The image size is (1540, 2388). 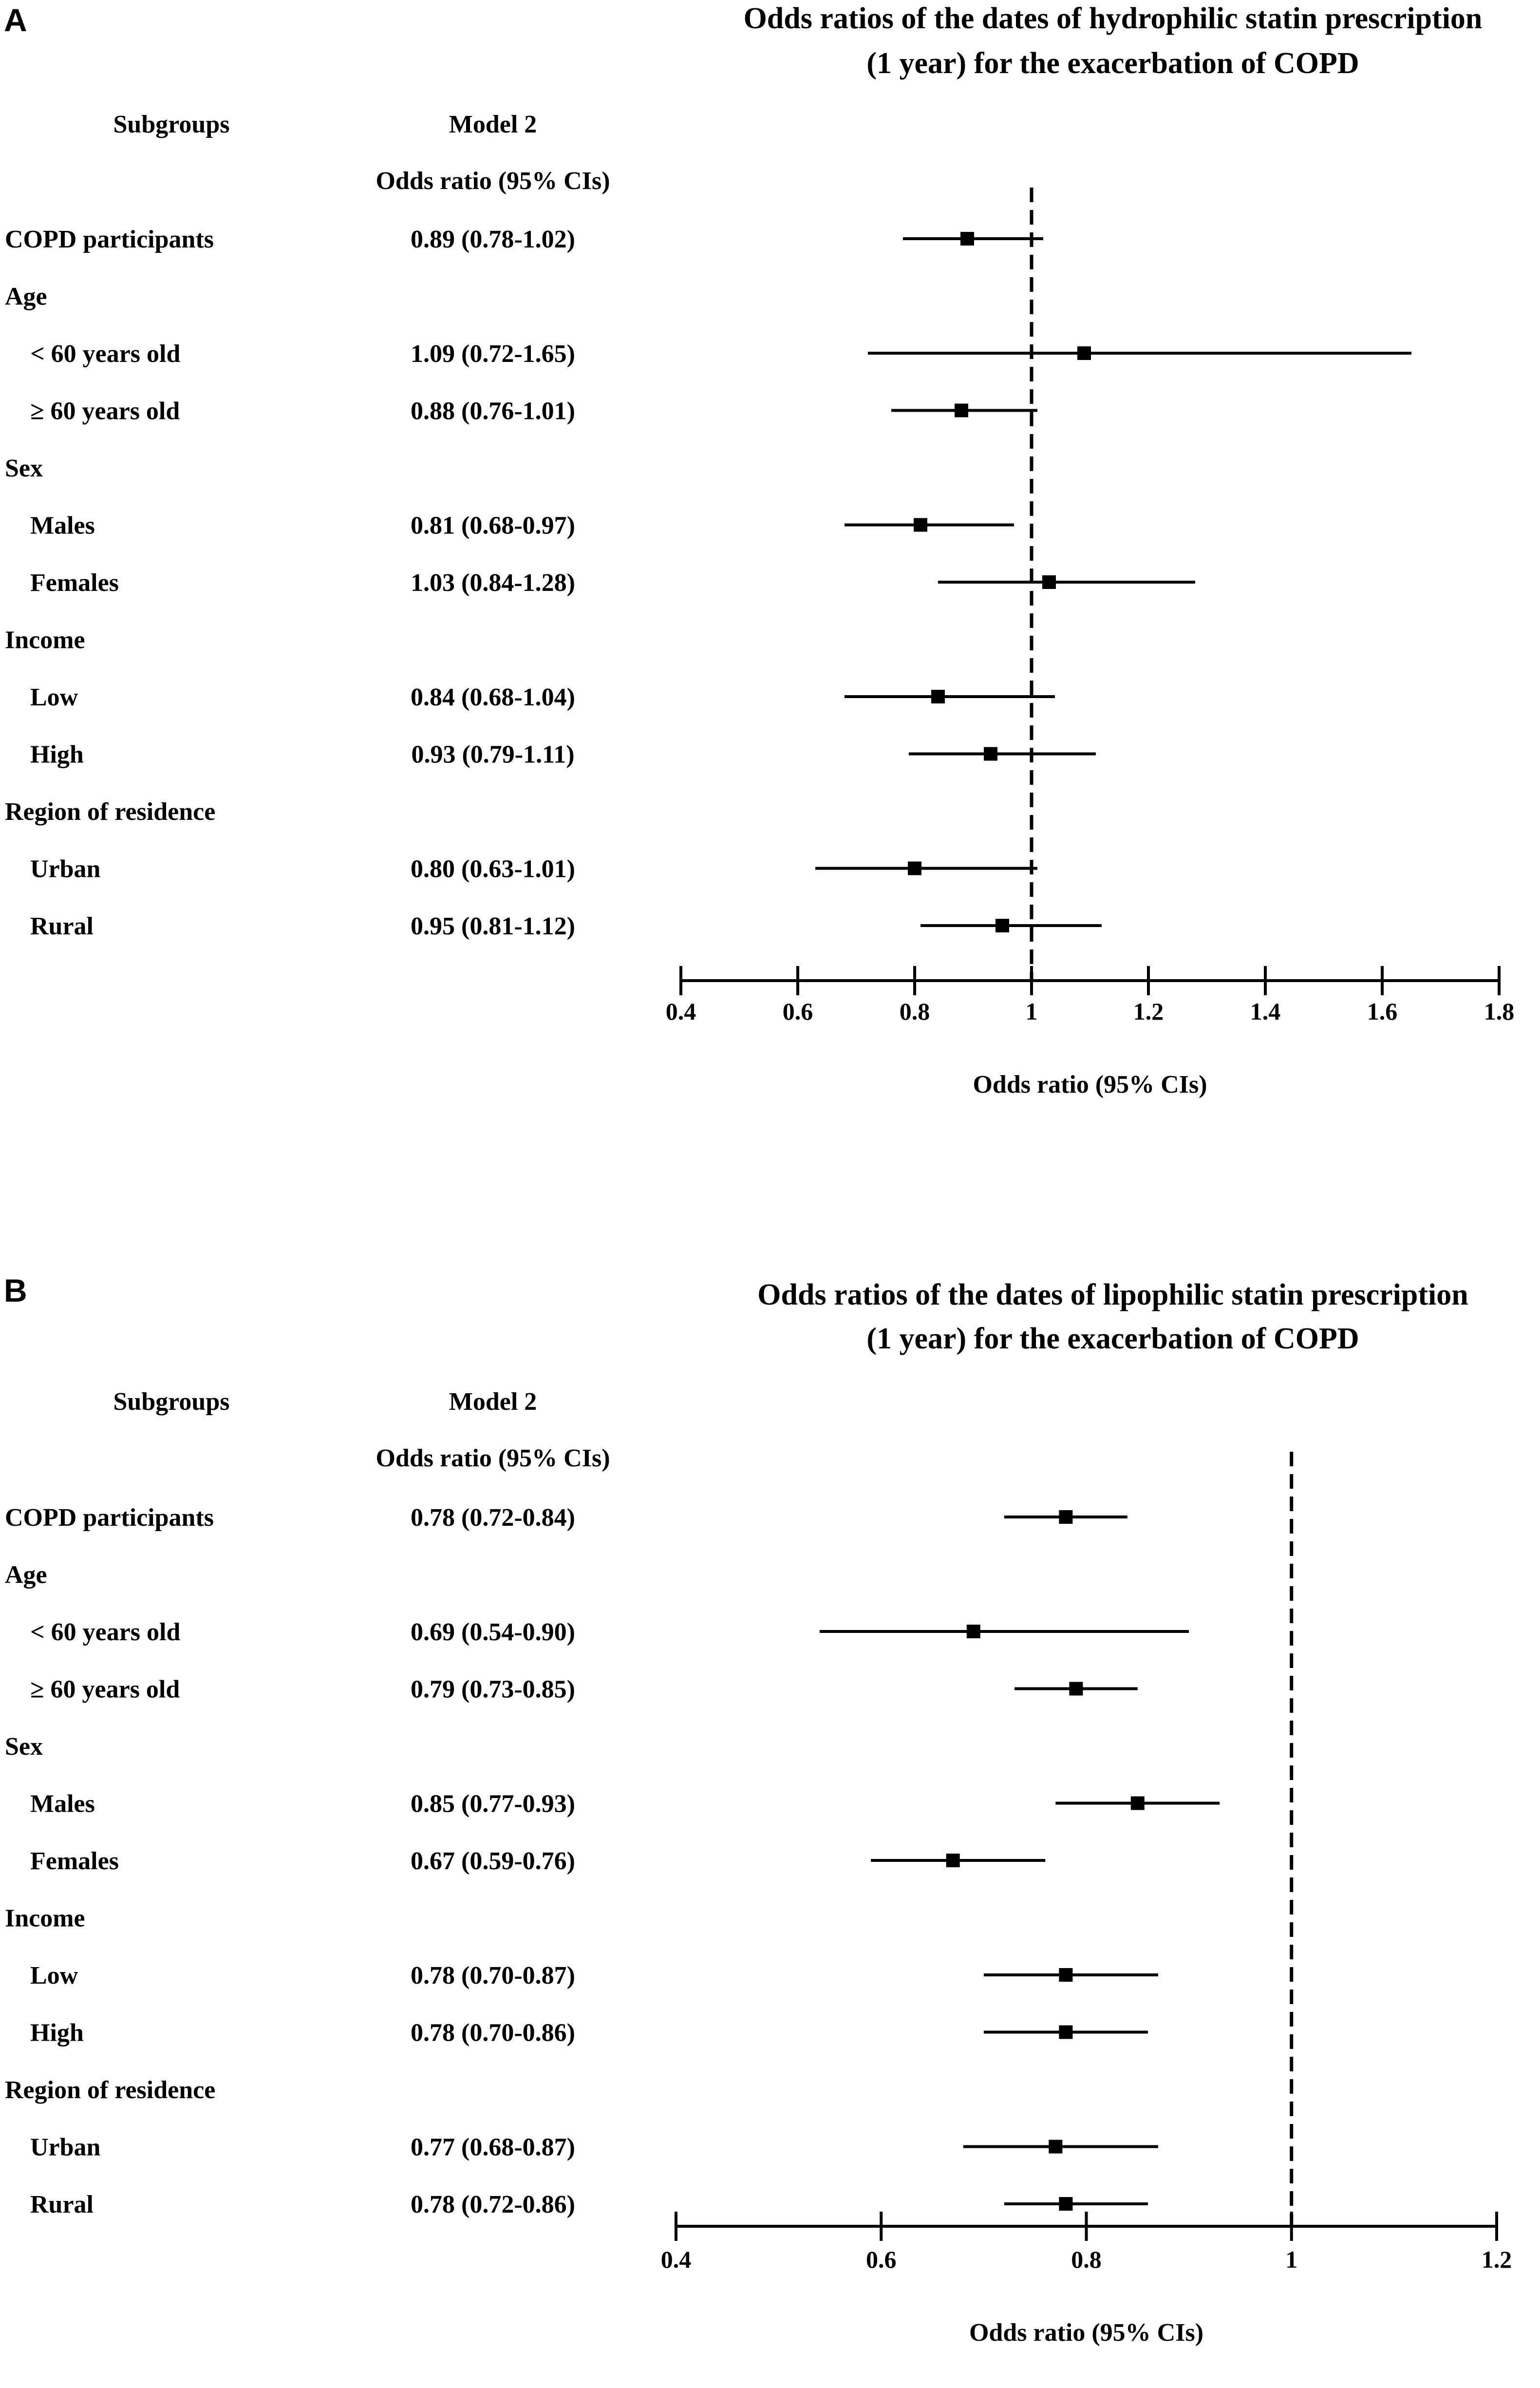 What do you see at coordinates (493, 354) in the screenshot?
I see `odds-ratio-value: 1.09 (0.72-1.65)` at bounding box center [493, 354].